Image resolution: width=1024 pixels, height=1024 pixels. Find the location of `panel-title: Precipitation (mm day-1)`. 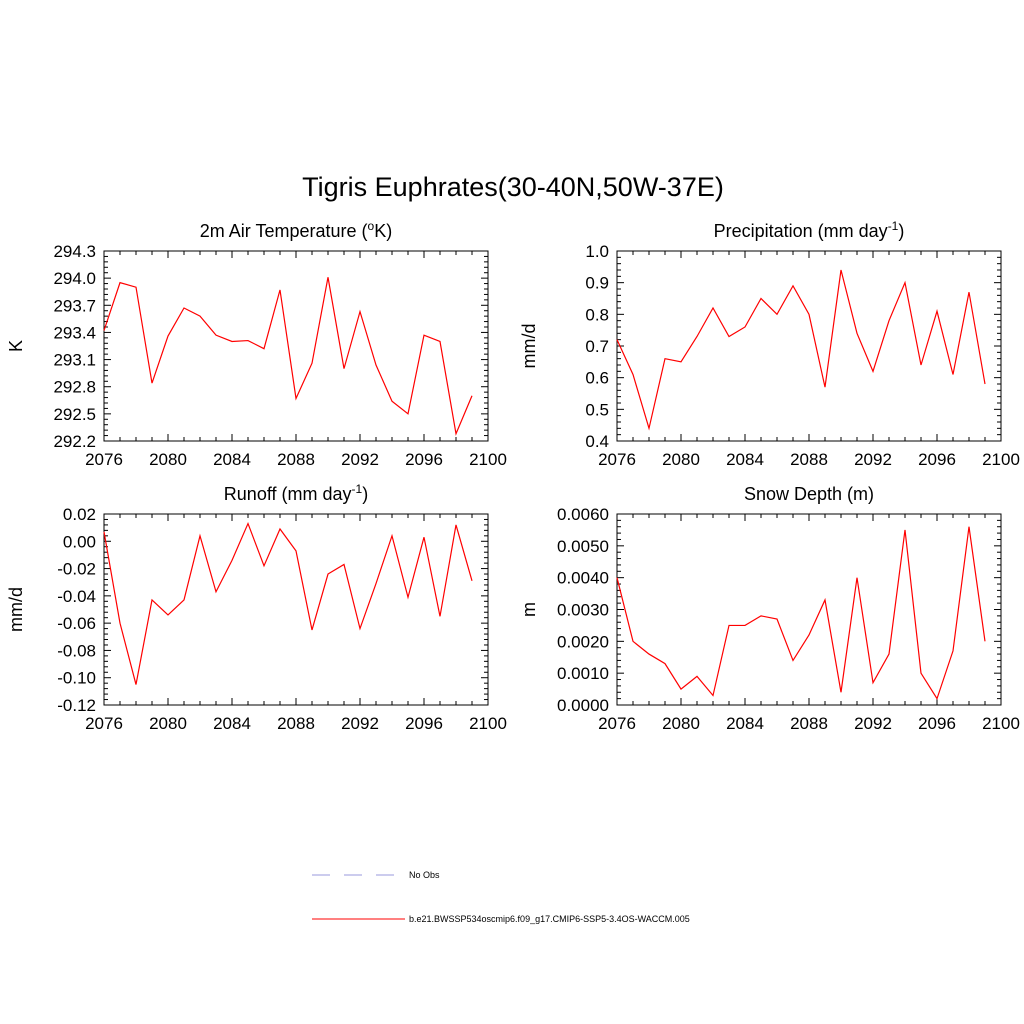

panel-title: Precipitation (mm day-1) is located at coordinates (809, 230).